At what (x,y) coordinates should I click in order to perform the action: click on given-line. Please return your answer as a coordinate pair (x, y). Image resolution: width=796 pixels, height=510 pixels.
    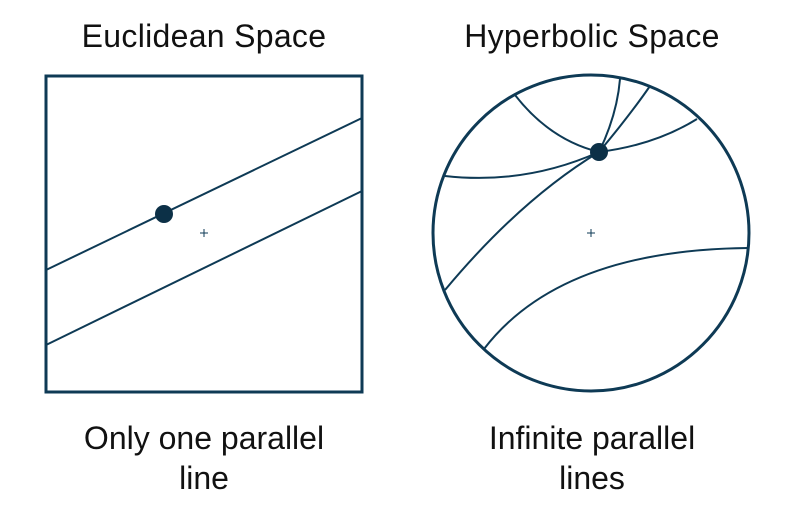
    Looking at the image, I should click on (204, 268).